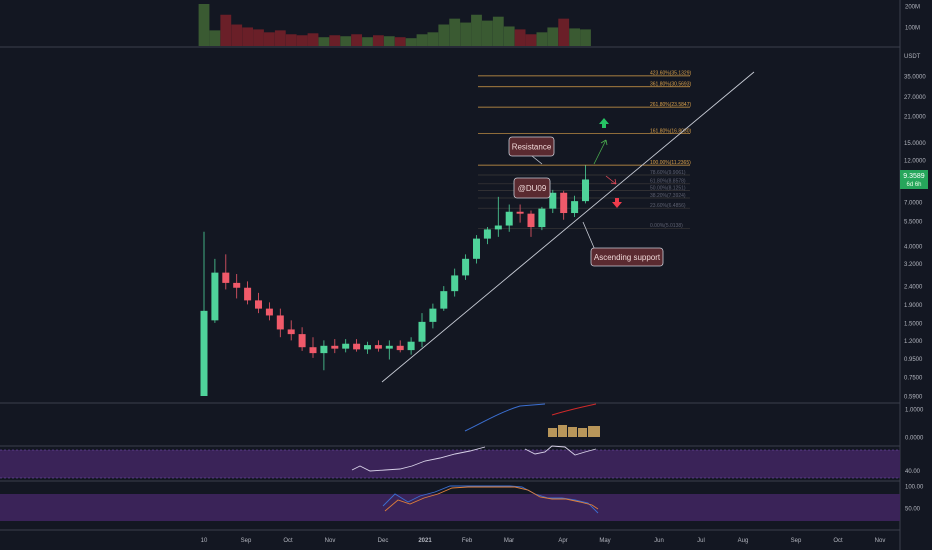  I want to click on fib-label: 50.00%(8.1251), so click(668, 188).